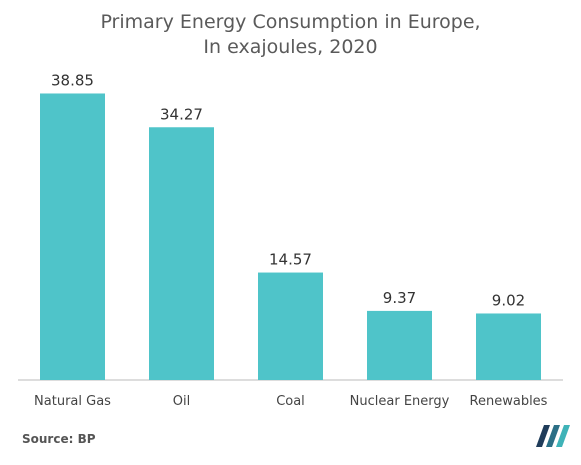 The image size is (581, 465). Describe the element at coordinates (400, 401) in the screenshot. I see `x-tick-label-3: Nuclear Energy` at that location.